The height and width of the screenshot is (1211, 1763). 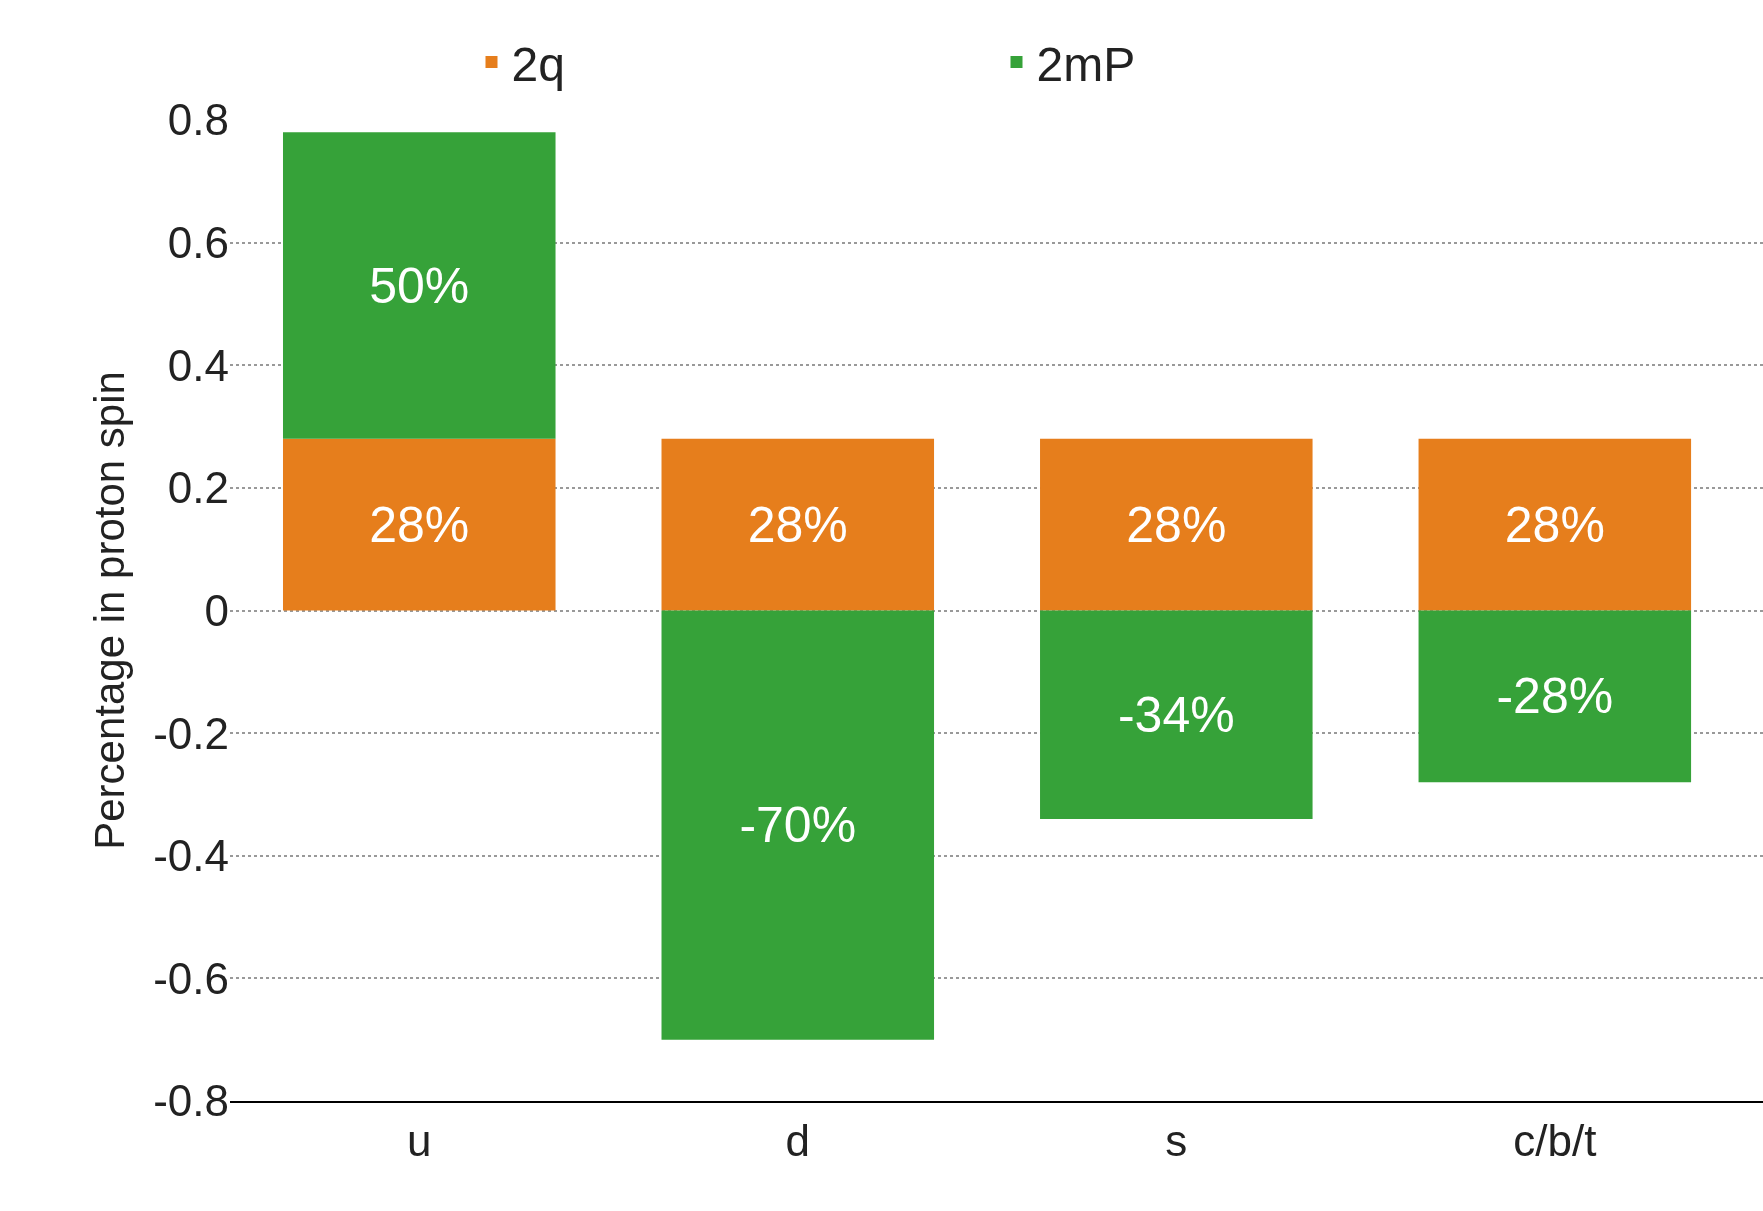 What do you see at coordinates (798, 1140) in the screenshot?
I see `x-tick-label: d` at bounding box center [798, 1140].